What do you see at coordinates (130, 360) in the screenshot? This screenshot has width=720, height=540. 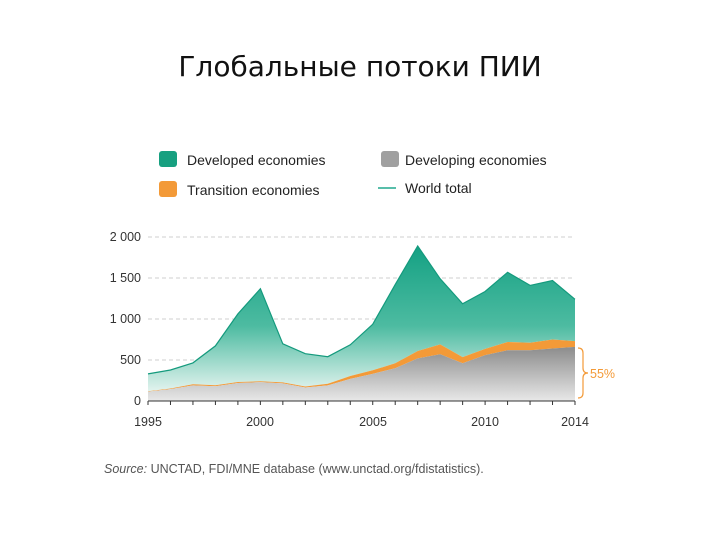 I see `y-tick-label-500: 500` at bounding box center [130, 360].